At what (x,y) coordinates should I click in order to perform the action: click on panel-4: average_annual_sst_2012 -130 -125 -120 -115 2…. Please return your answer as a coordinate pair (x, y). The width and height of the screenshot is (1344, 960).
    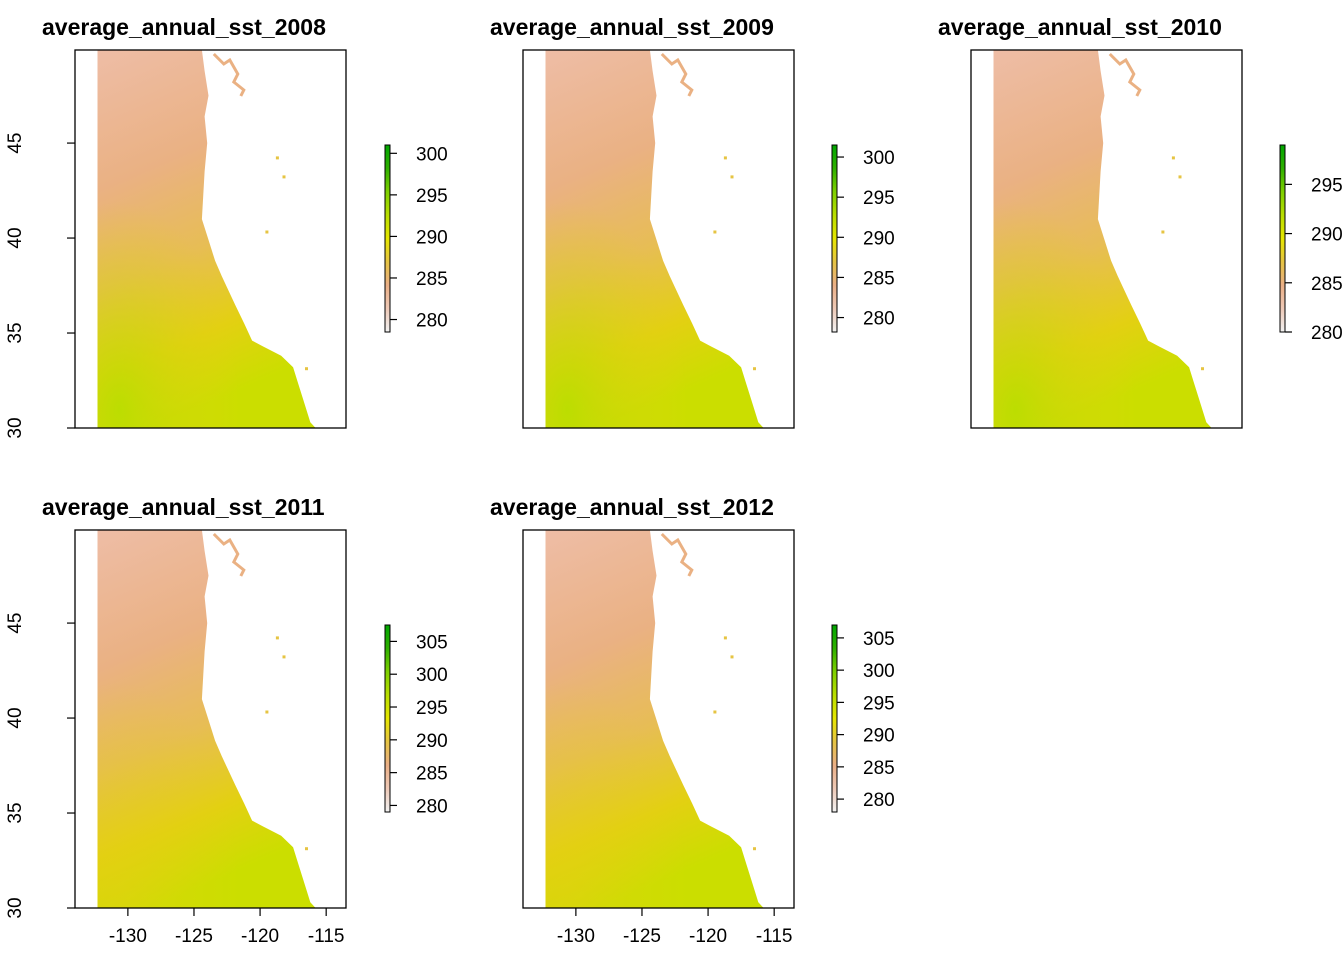
    Looking at the image, I should click on (692, 720).